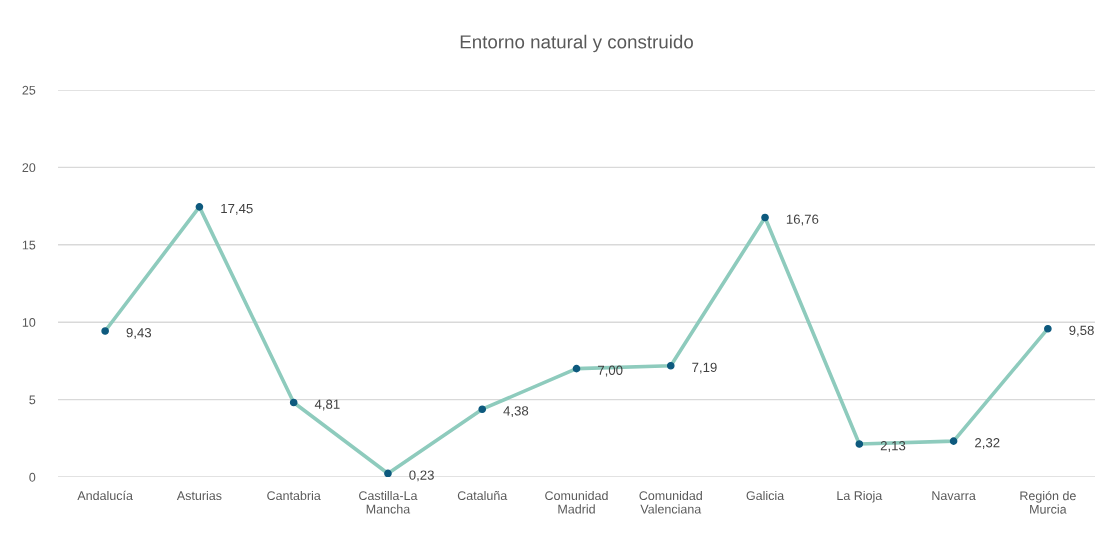 The width and height of the screenshot is (1114, 543). What do you see at coordinates (704, 368) in the screenshot?
I see `data-label: 7,19` at bounding box center [704, 368].